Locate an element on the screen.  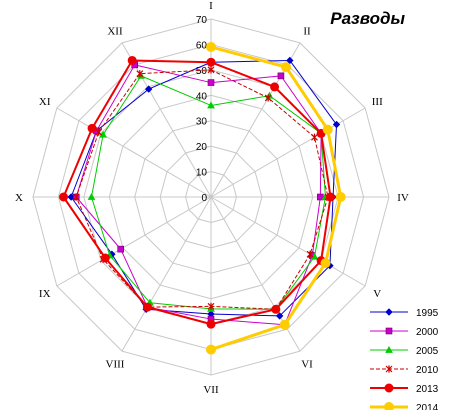
category-label: III is located at coordinates (377, 102).